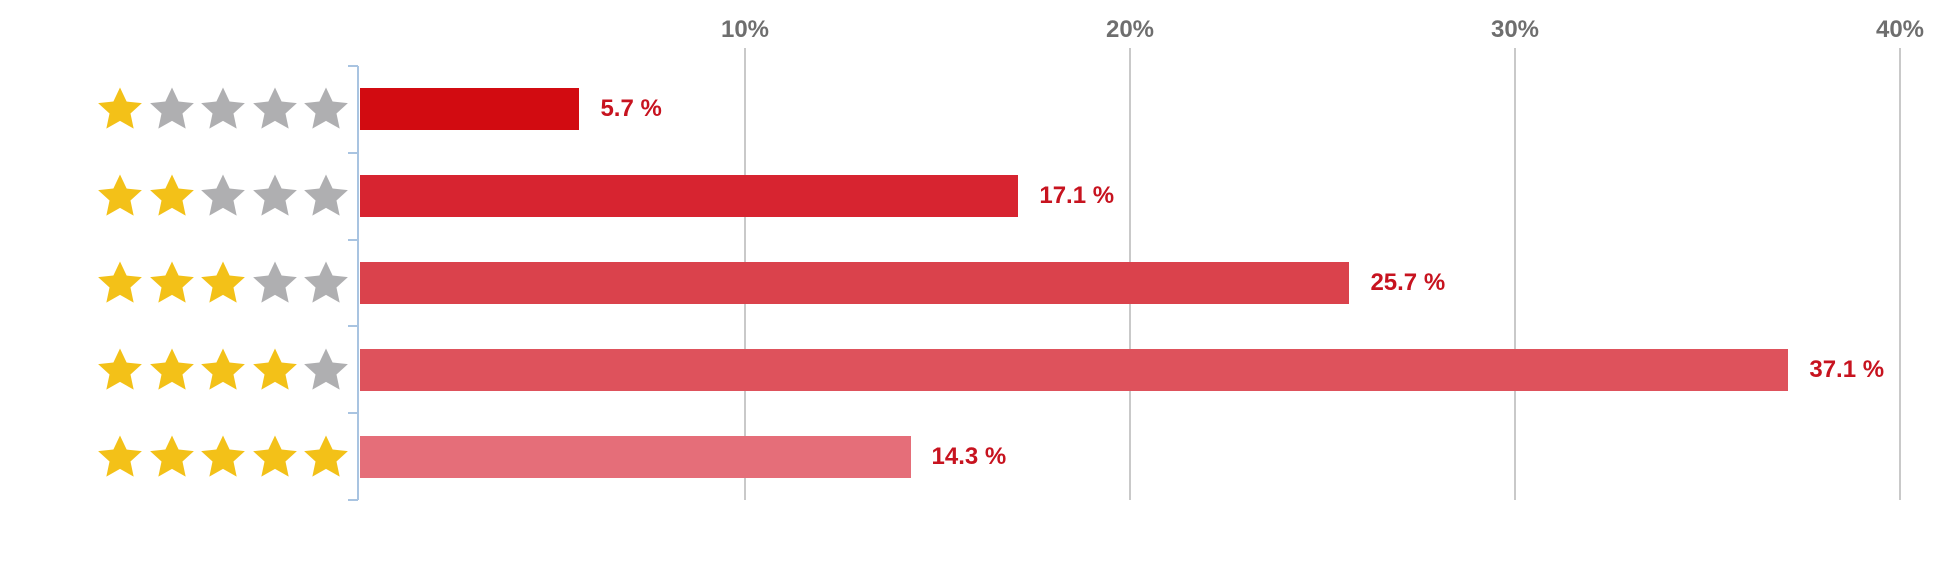  I want to click on x-axis-tick-label: 10%, so click(745, 29).